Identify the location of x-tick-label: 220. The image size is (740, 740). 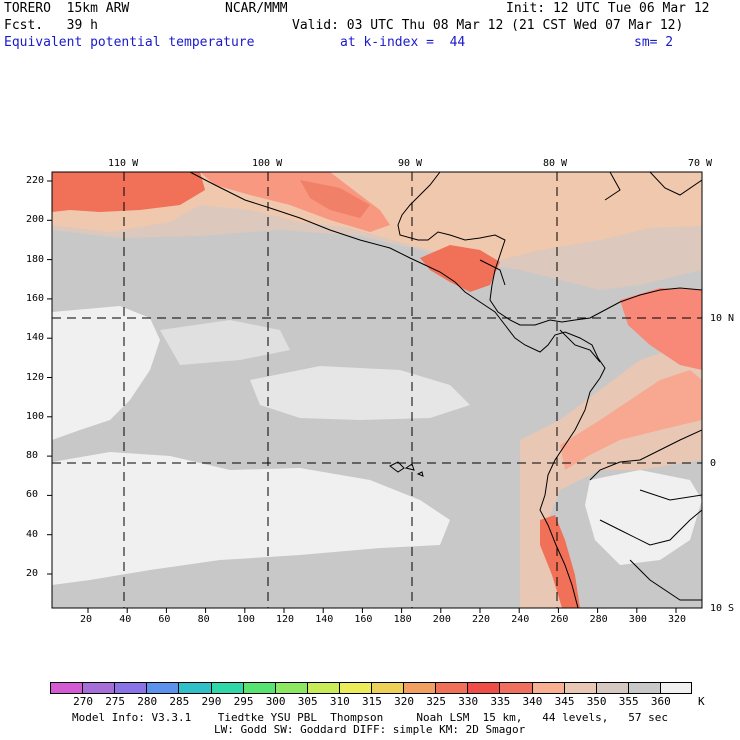
(481, 619).